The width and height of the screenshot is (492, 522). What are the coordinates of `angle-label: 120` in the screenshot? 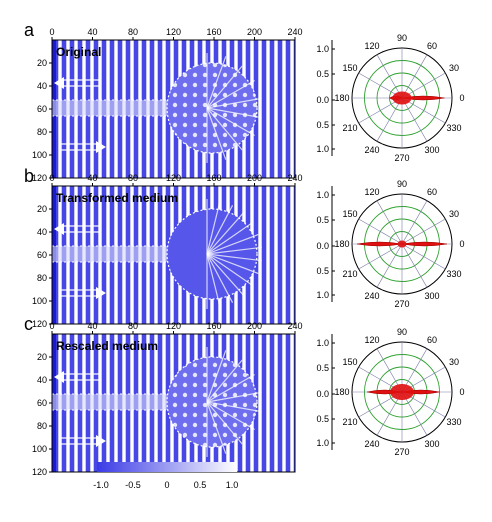 It's located at (371, 46).